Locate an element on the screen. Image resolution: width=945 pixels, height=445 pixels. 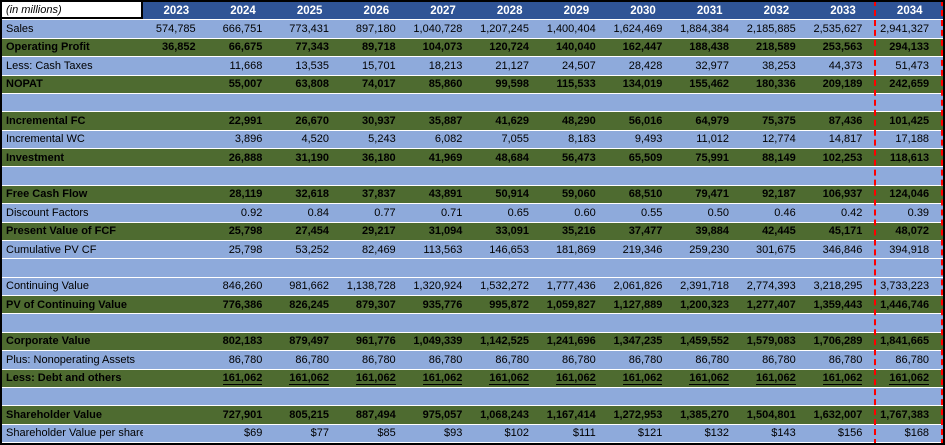
table-cell: $156 is located at coordinates (850, 433).